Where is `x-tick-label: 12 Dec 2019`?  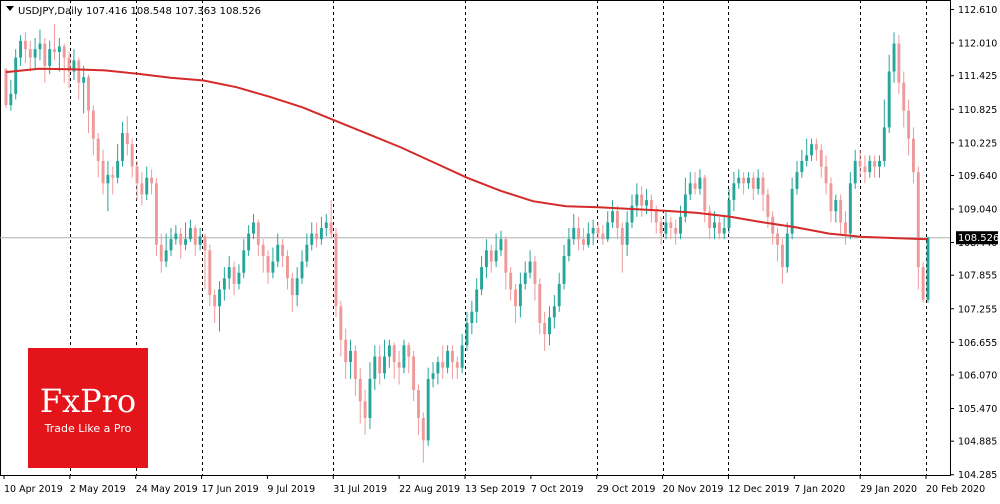 x-tick-label: 12 Dec 2019 is located at coordinates (758, 489).